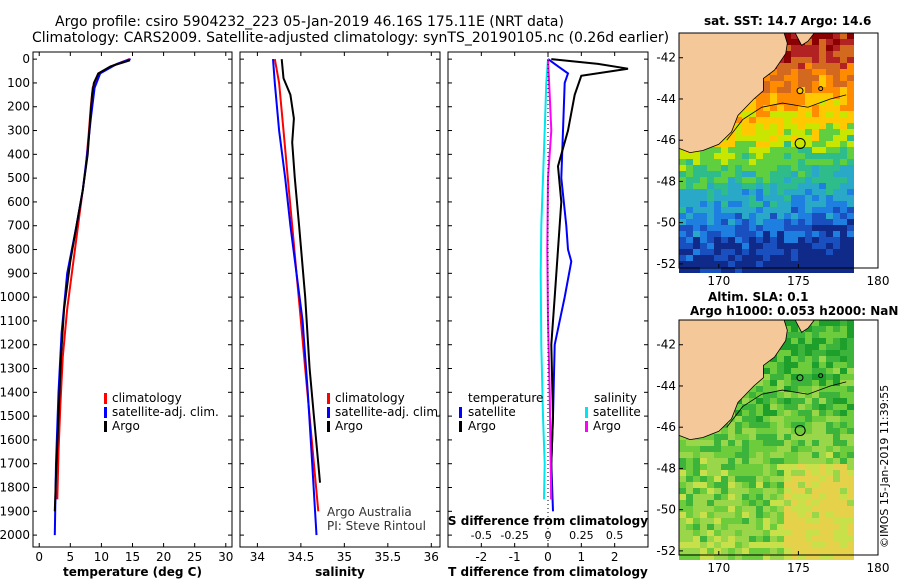 Image resolution: width=900 pixels, height=580 pixels. Describe the element at coordinates (666, 510) in the screenshot. I see `map-lat-label: -50` at that location.